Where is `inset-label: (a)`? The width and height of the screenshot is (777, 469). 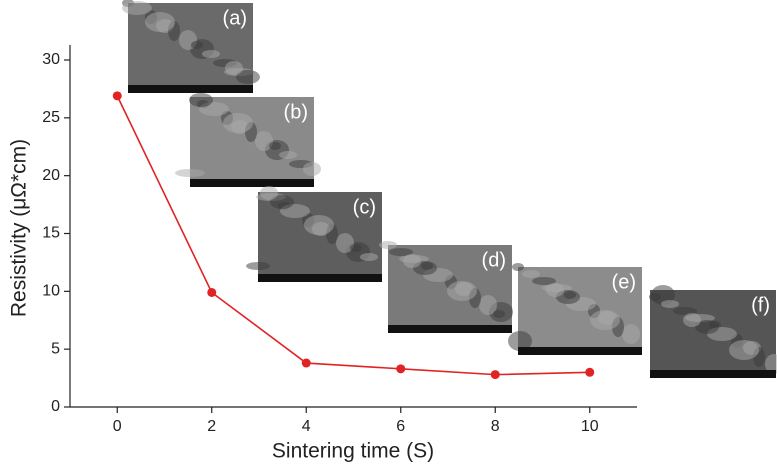
inset-label: (a) is located at coordinates (235, 18).